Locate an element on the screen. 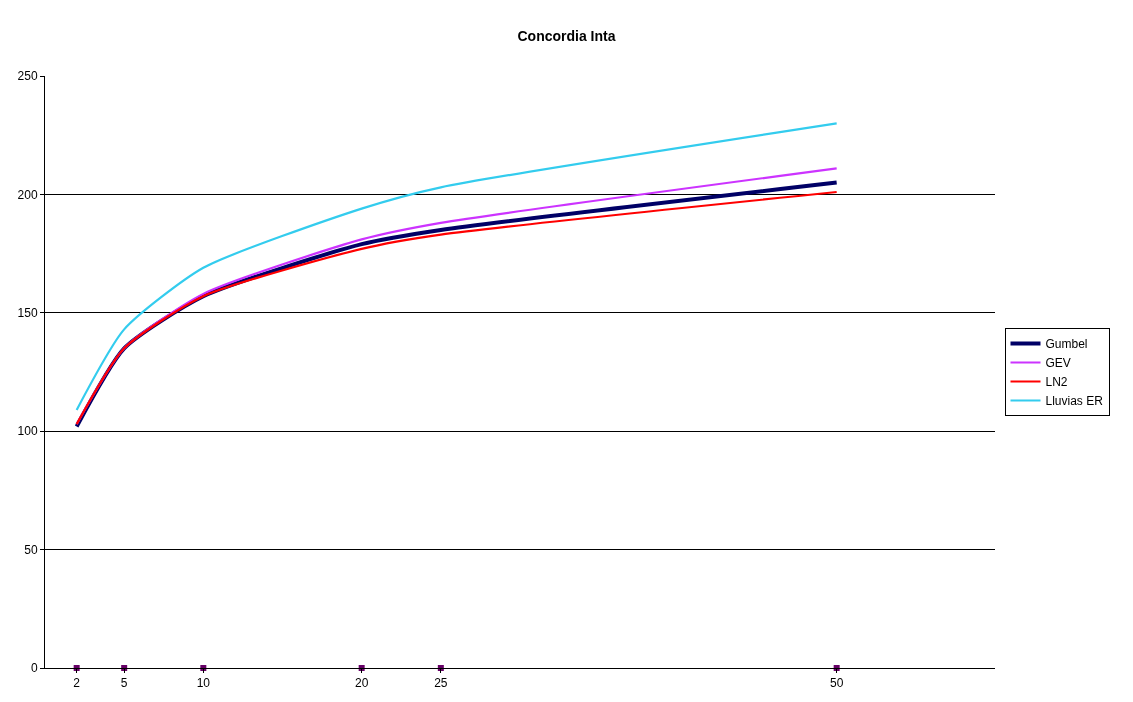  y-tick-label: 250 is located at coordinates (27, 76).